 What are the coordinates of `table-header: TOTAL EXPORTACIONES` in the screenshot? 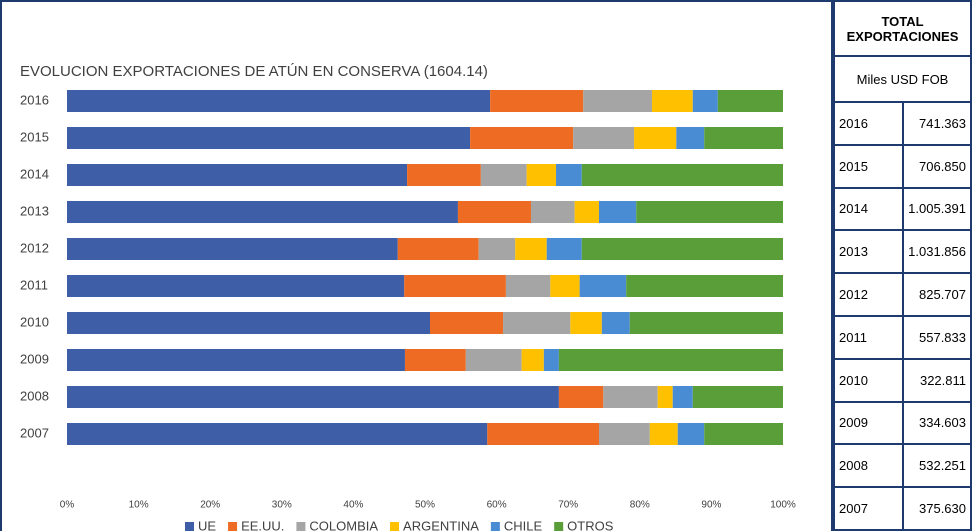 It's located at (902, 28).